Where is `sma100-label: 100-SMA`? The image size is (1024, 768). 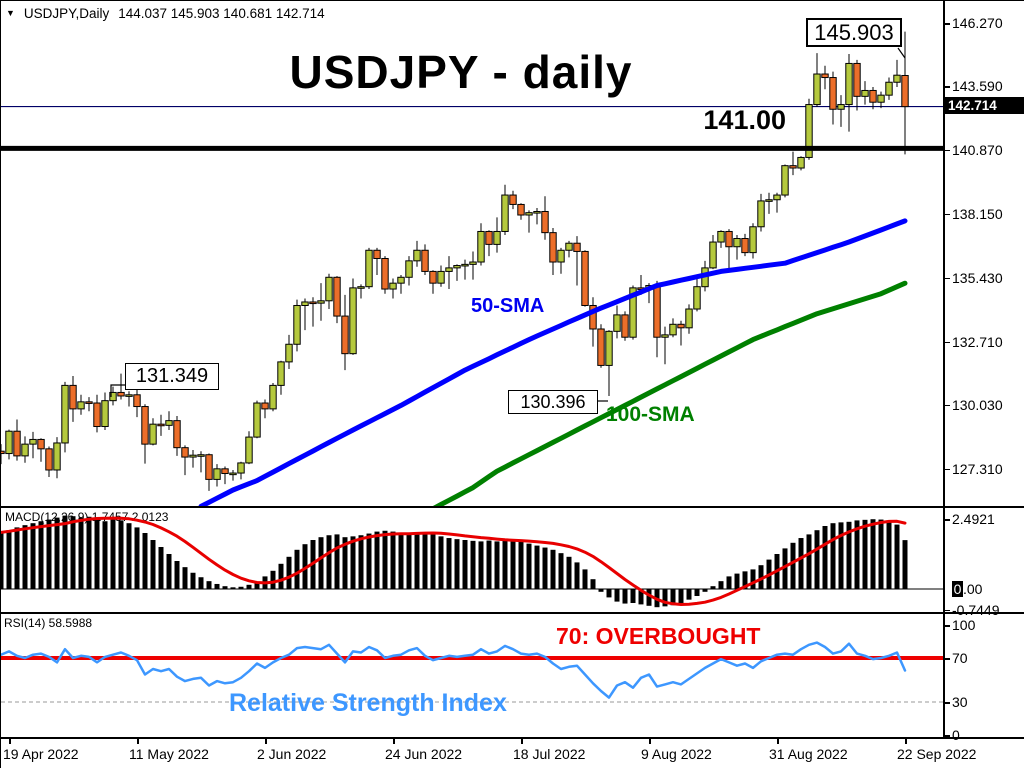 sma100-label: 100-SMA is located at coordinates (650, 414).